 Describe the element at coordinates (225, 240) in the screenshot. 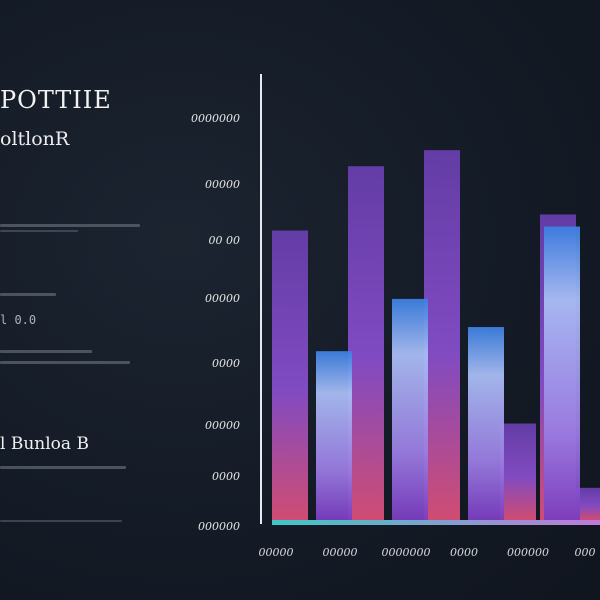

I see `y-tick-label: 00 00` at that location.